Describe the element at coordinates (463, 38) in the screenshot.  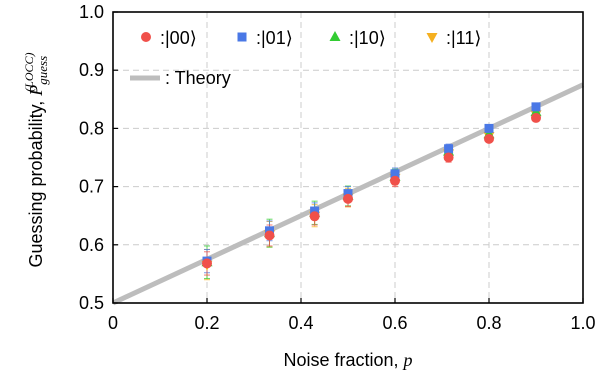
I see `legend-label: :|11⟩` at that location.